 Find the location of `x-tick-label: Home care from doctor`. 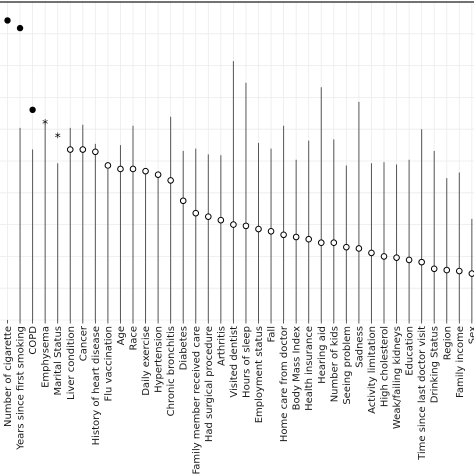

x-tick-label: Home care from doctor is located at coordinates (284, 383).